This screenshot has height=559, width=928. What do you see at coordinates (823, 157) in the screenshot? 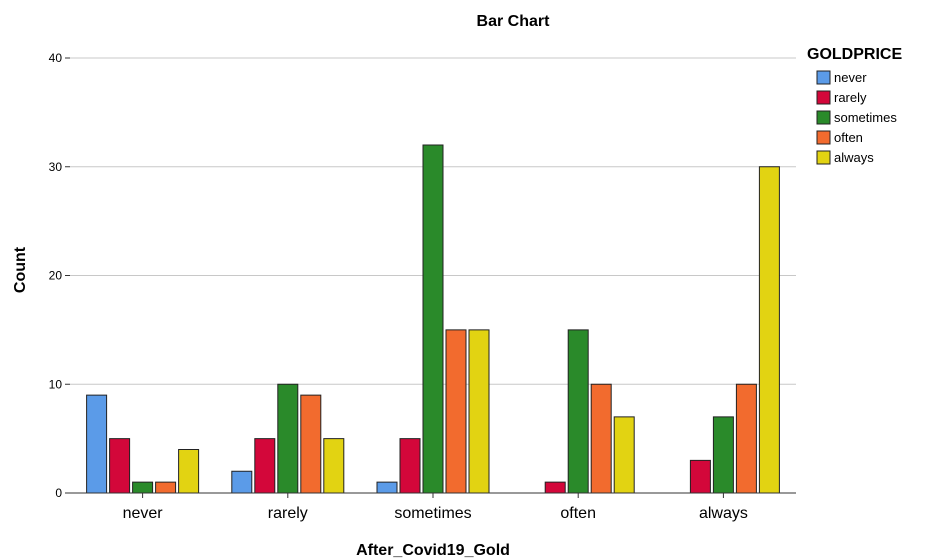
I see `legend-swatch-always` at bounding box center [823, 157].